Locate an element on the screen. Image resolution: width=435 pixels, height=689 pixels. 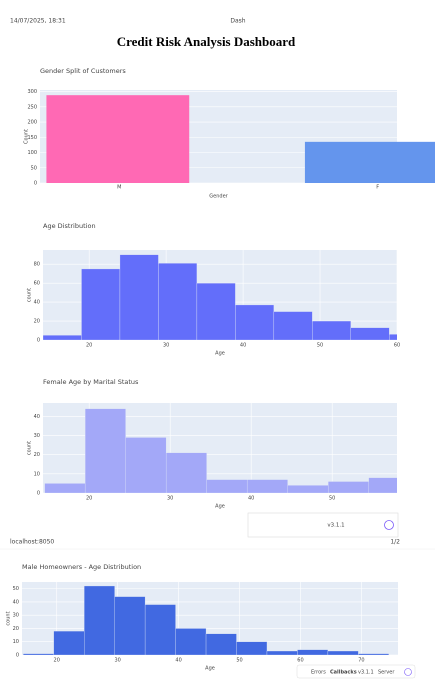
debug-server: Server is located at coordinates (386, 673).